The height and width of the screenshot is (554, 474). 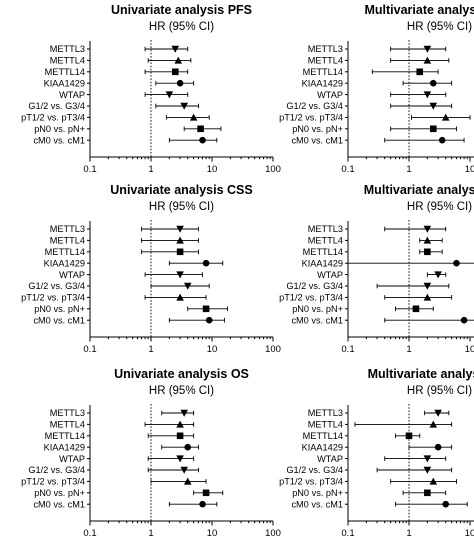 I want to click on panel-title: Univariate analysis OS, so click(x=181, y=374).